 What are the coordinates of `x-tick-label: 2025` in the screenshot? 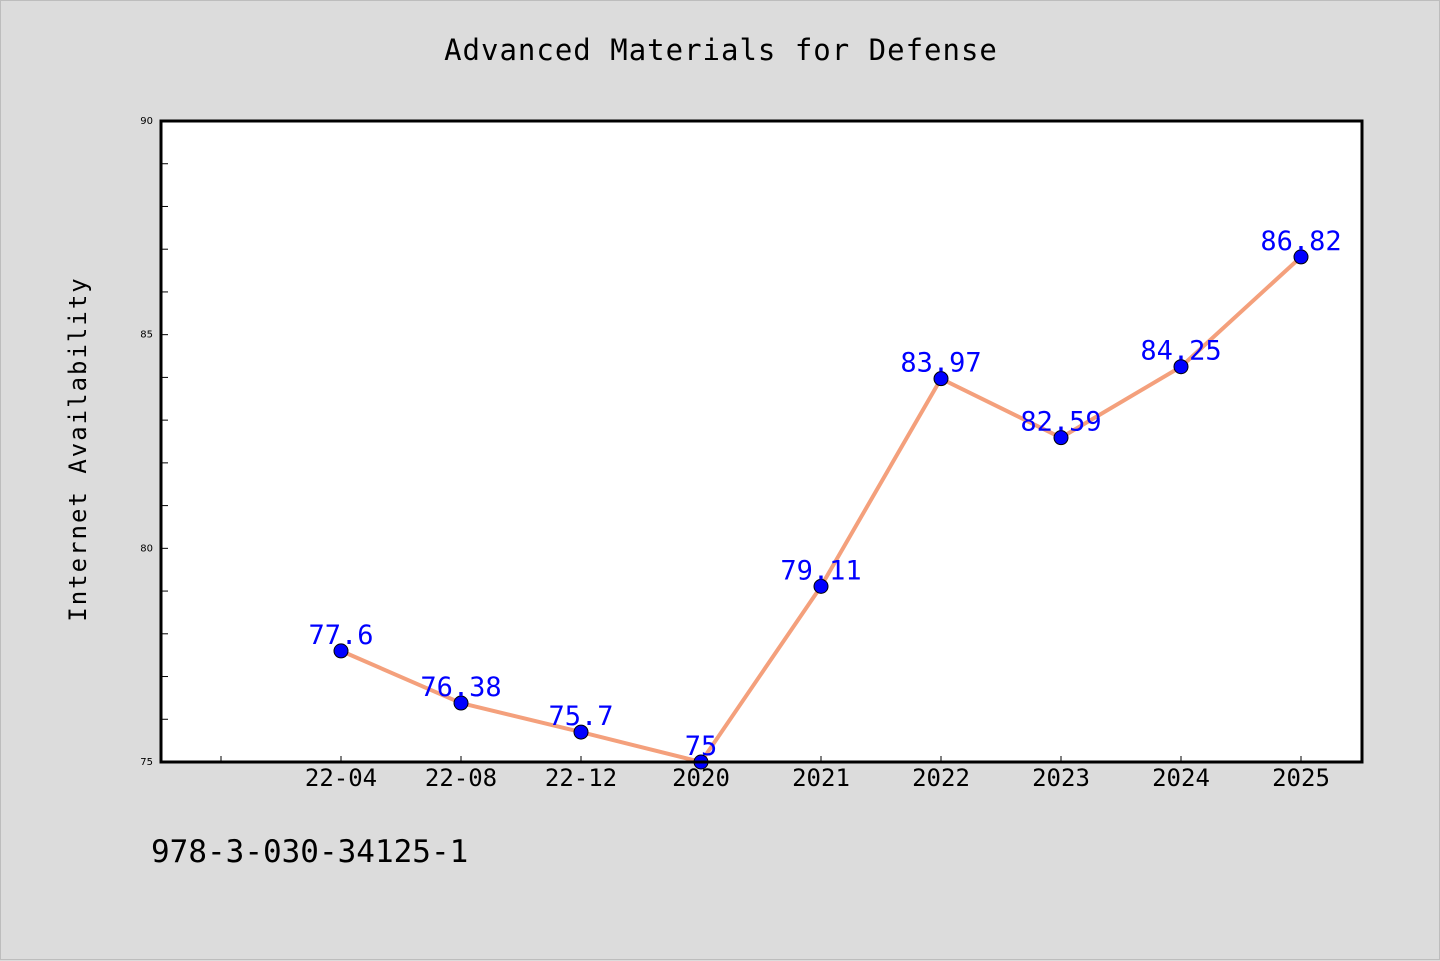 It's located at (1301, 778).